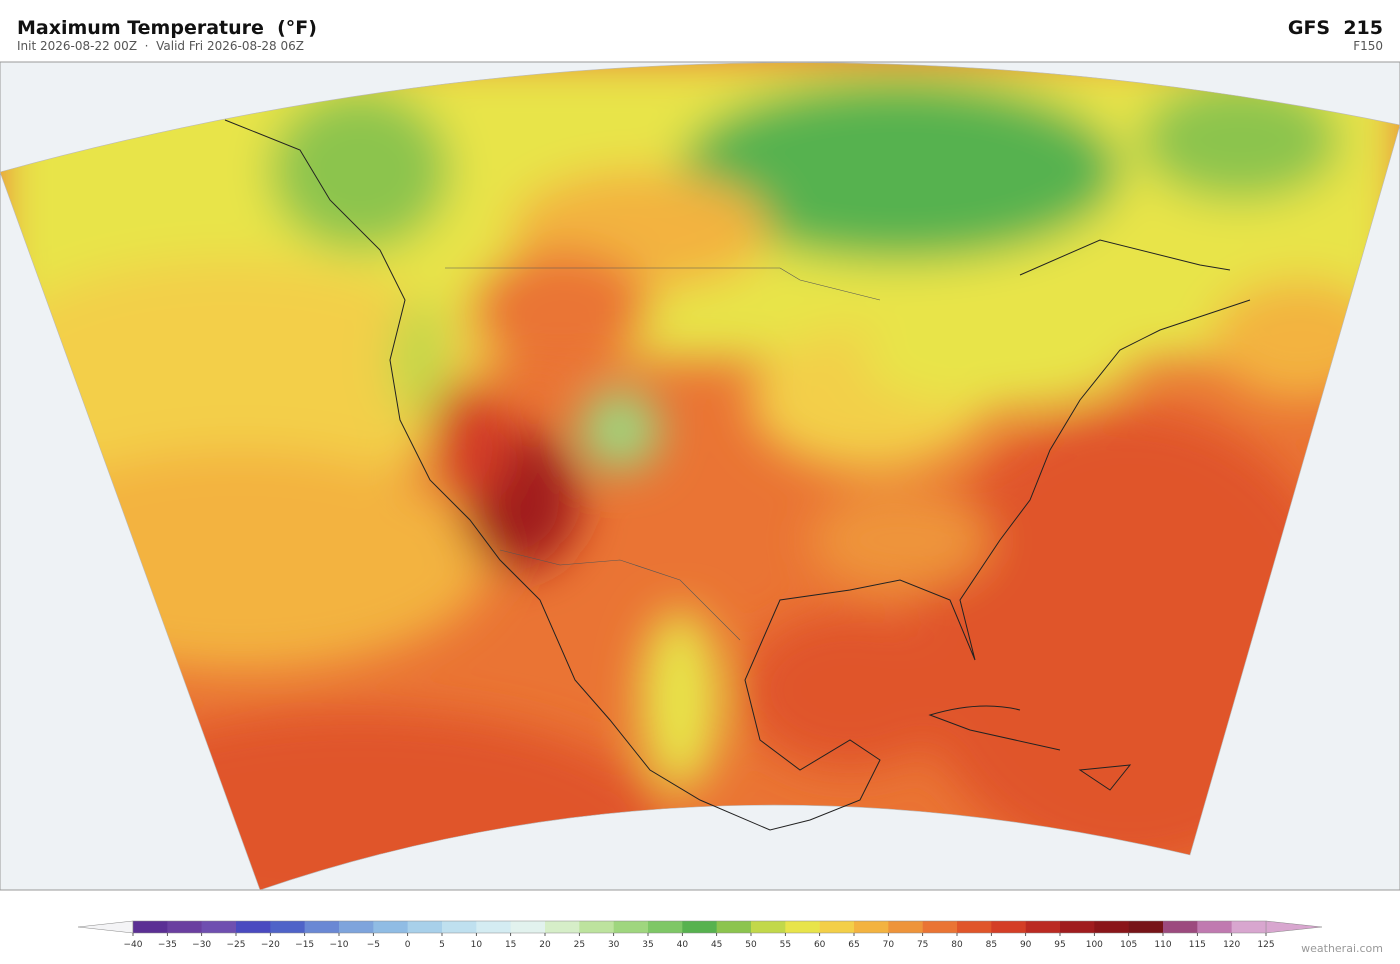 Image resolution: width=1400 pixels, height=964 pixels. Describe the element at coordinates (683, 945) in the screenshot. I see `colorbar-tick-label: 40` at that location.